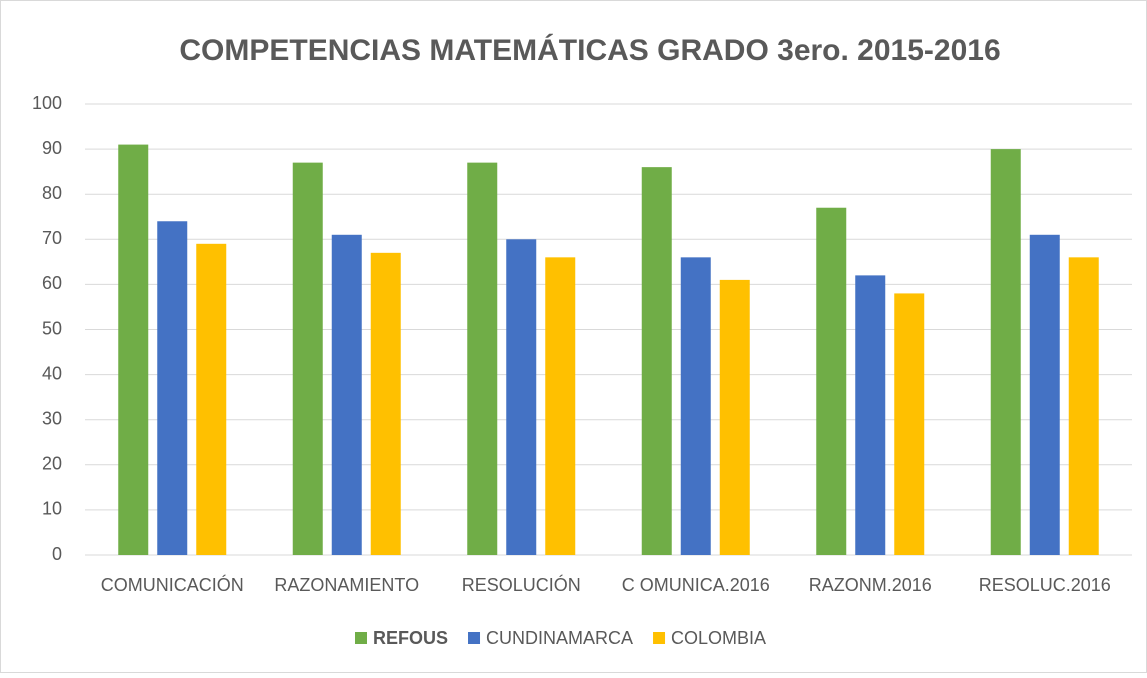  Describe the element at coordinates (718, 638) in the screenshot. I see `legend-label: COLOMBIA` at that location.